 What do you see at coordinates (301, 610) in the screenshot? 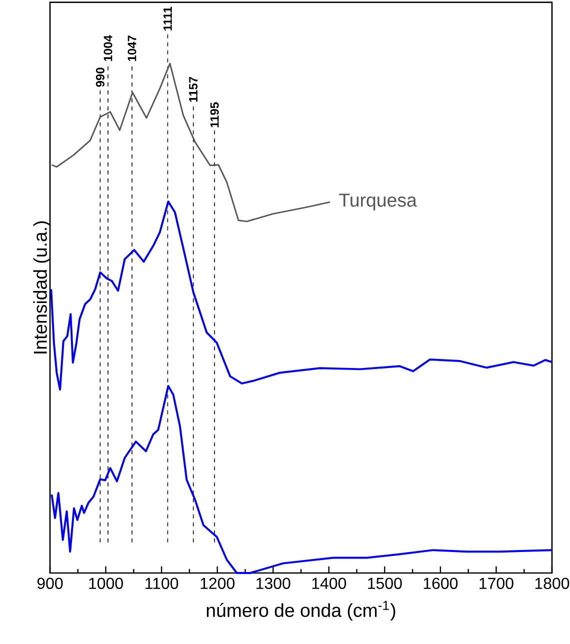
I see `x-axis-title: número de onda (cm$^{-1}$)` at bounding box center [301, 610].